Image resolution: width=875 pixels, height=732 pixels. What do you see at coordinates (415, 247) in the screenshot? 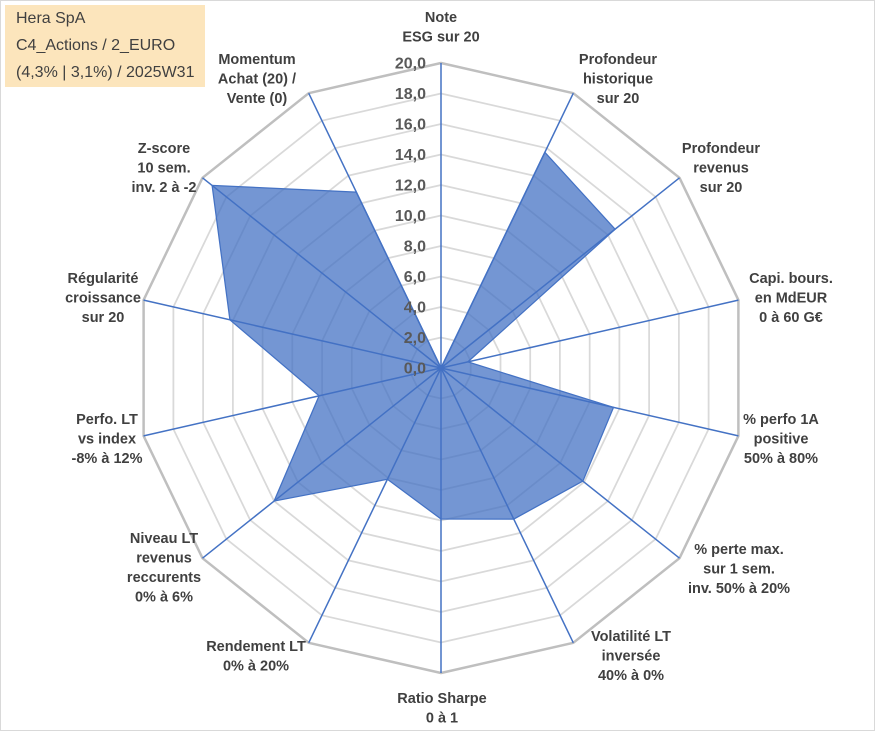
I see `radial-tick-label: 8,0` at bounding box center [415, 247].